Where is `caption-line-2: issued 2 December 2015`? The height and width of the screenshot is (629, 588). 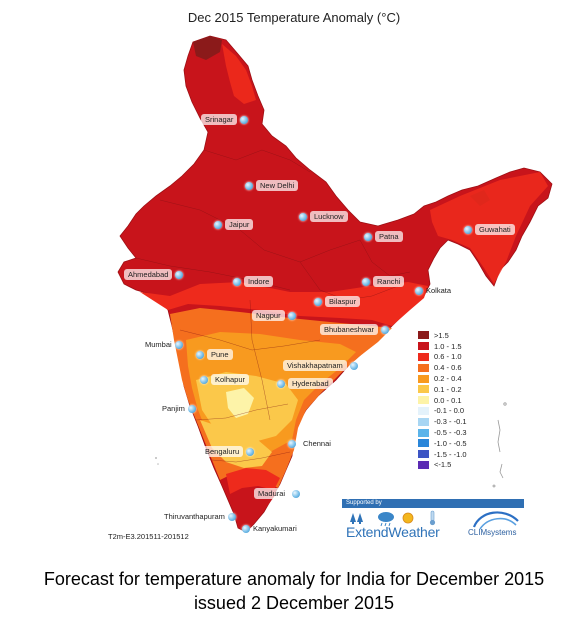 caption-line-2: issued 2 December 2015 is located at coordinates (294, 603).